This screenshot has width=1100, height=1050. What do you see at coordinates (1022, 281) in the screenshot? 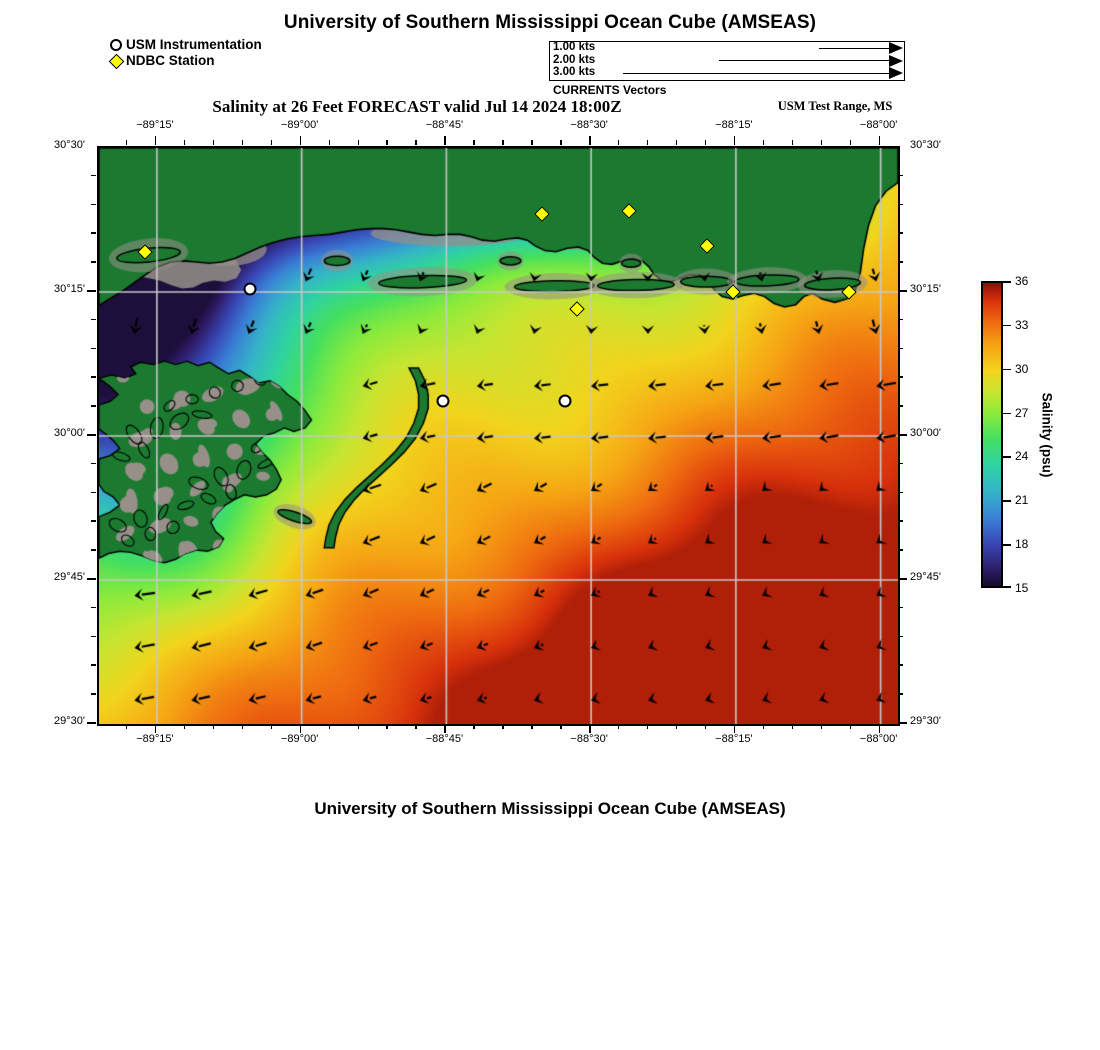
I see `colorbar-tick-label: 36` at bounding box center [1022, 281].